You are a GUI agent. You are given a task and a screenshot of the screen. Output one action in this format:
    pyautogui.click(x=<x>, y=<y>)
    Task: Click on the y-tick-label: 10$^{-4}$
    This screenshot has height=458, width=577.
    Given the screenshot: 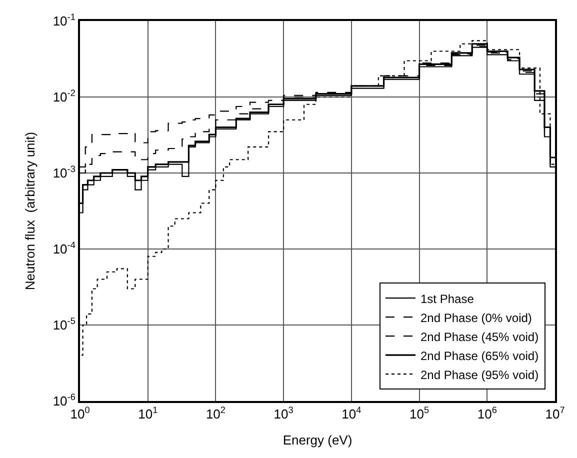 What is the action you would take?
    pyautogui.click(x=64, y=248)
    